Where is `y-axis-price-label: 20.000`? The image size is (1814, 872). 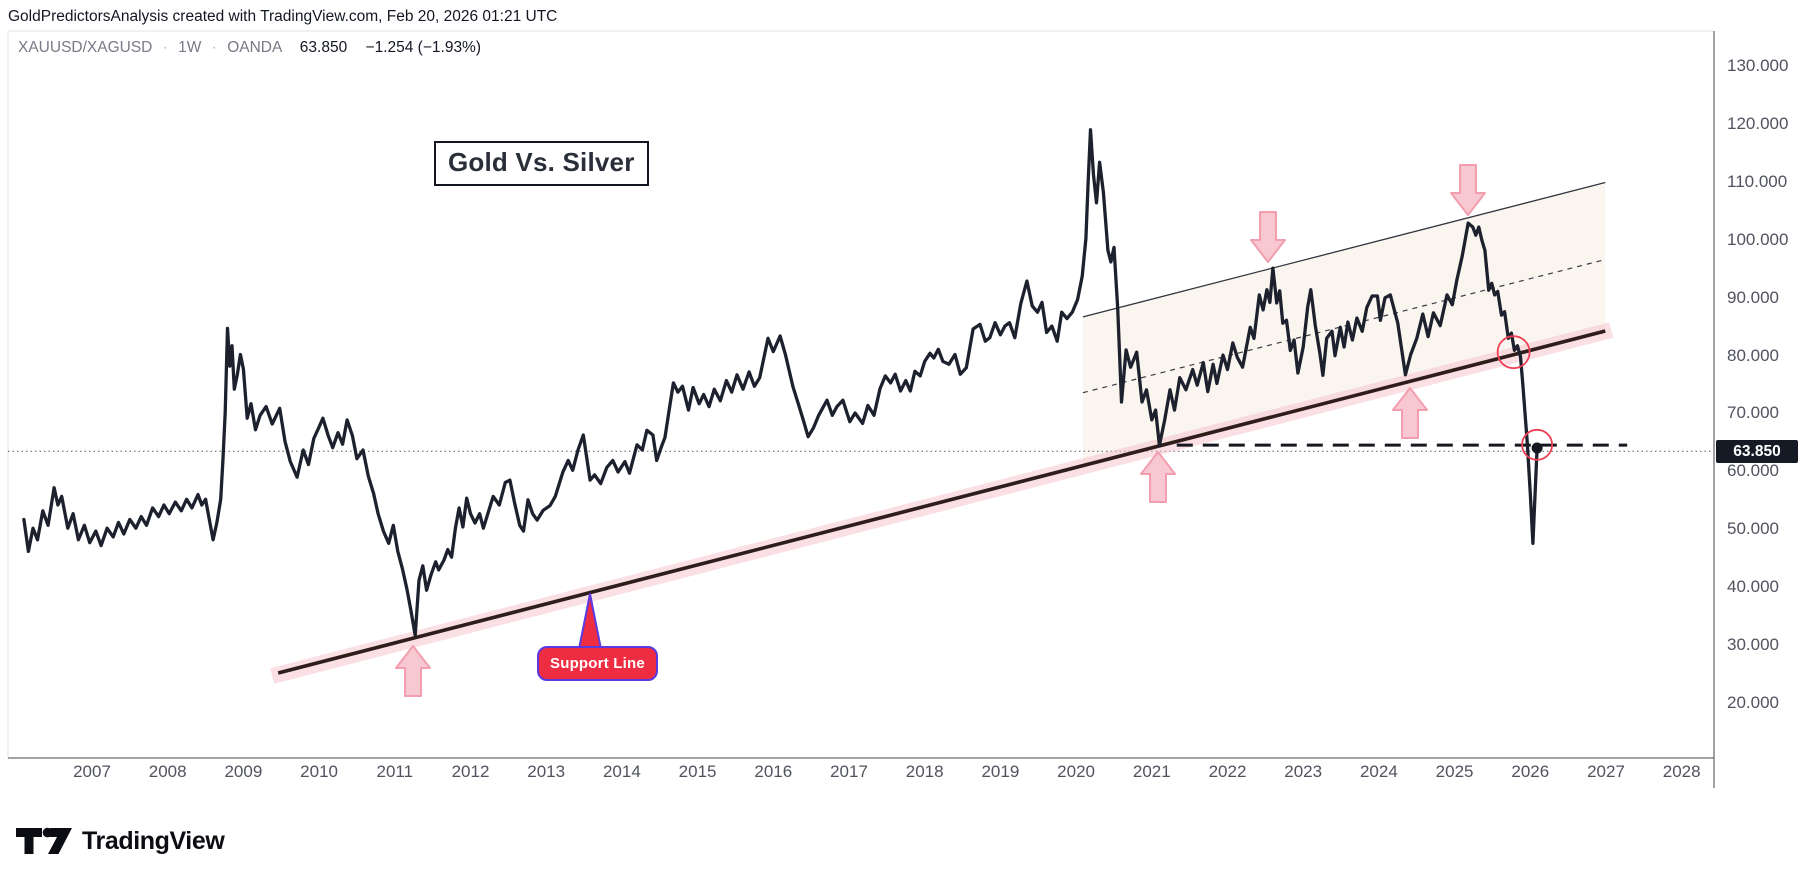
y-axis-price-label: 20.000 is located at coordinates (1753, 702).